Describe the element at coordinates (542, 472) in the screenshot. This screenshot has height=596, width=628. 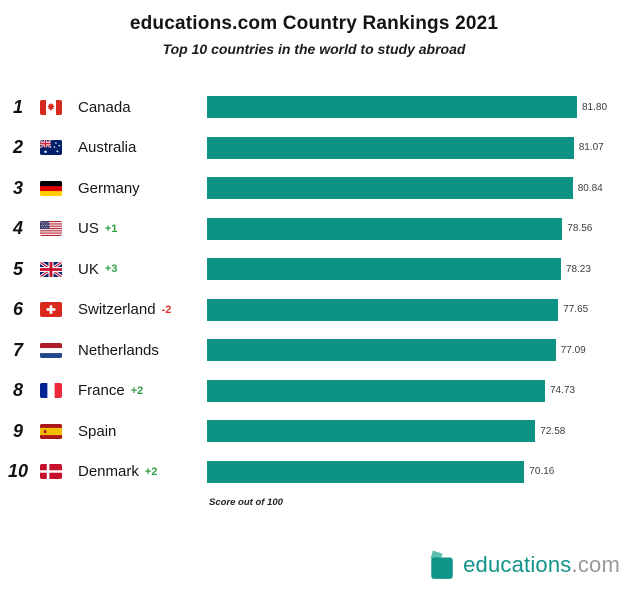
I see `score-value-label: 70.16` at that location.